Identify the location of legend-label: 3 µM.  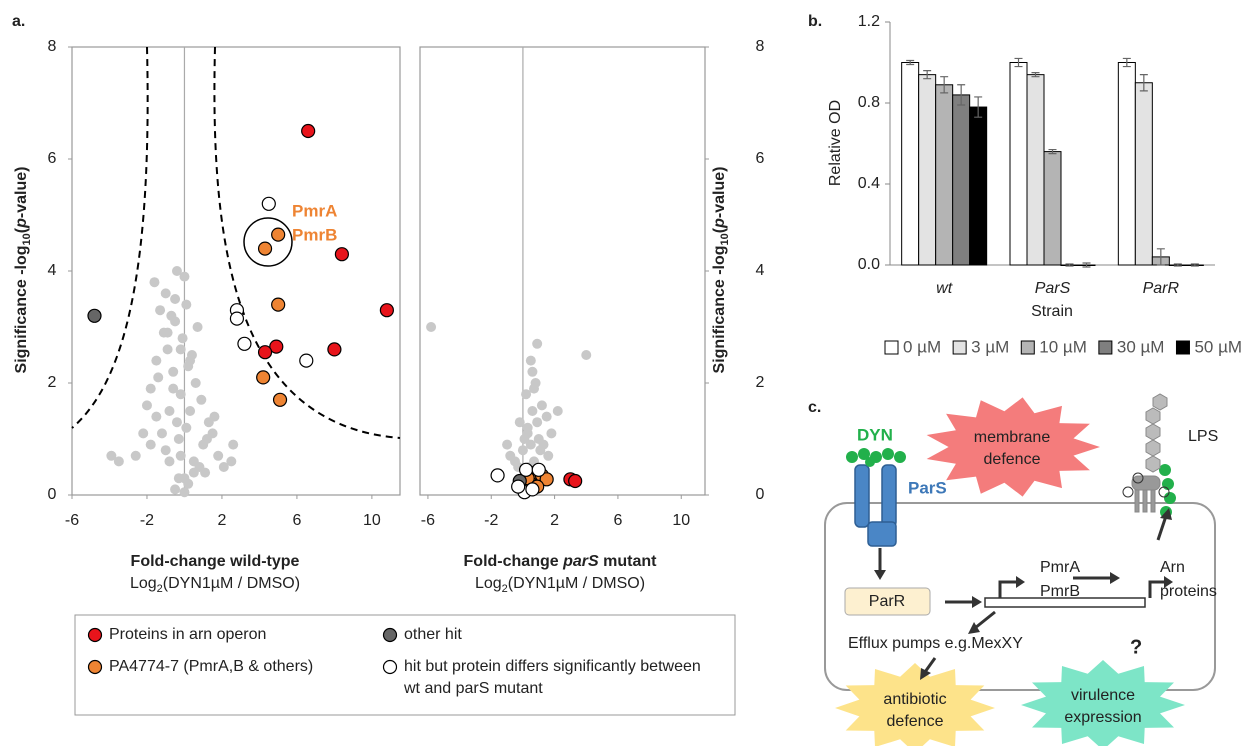
(990, 346).